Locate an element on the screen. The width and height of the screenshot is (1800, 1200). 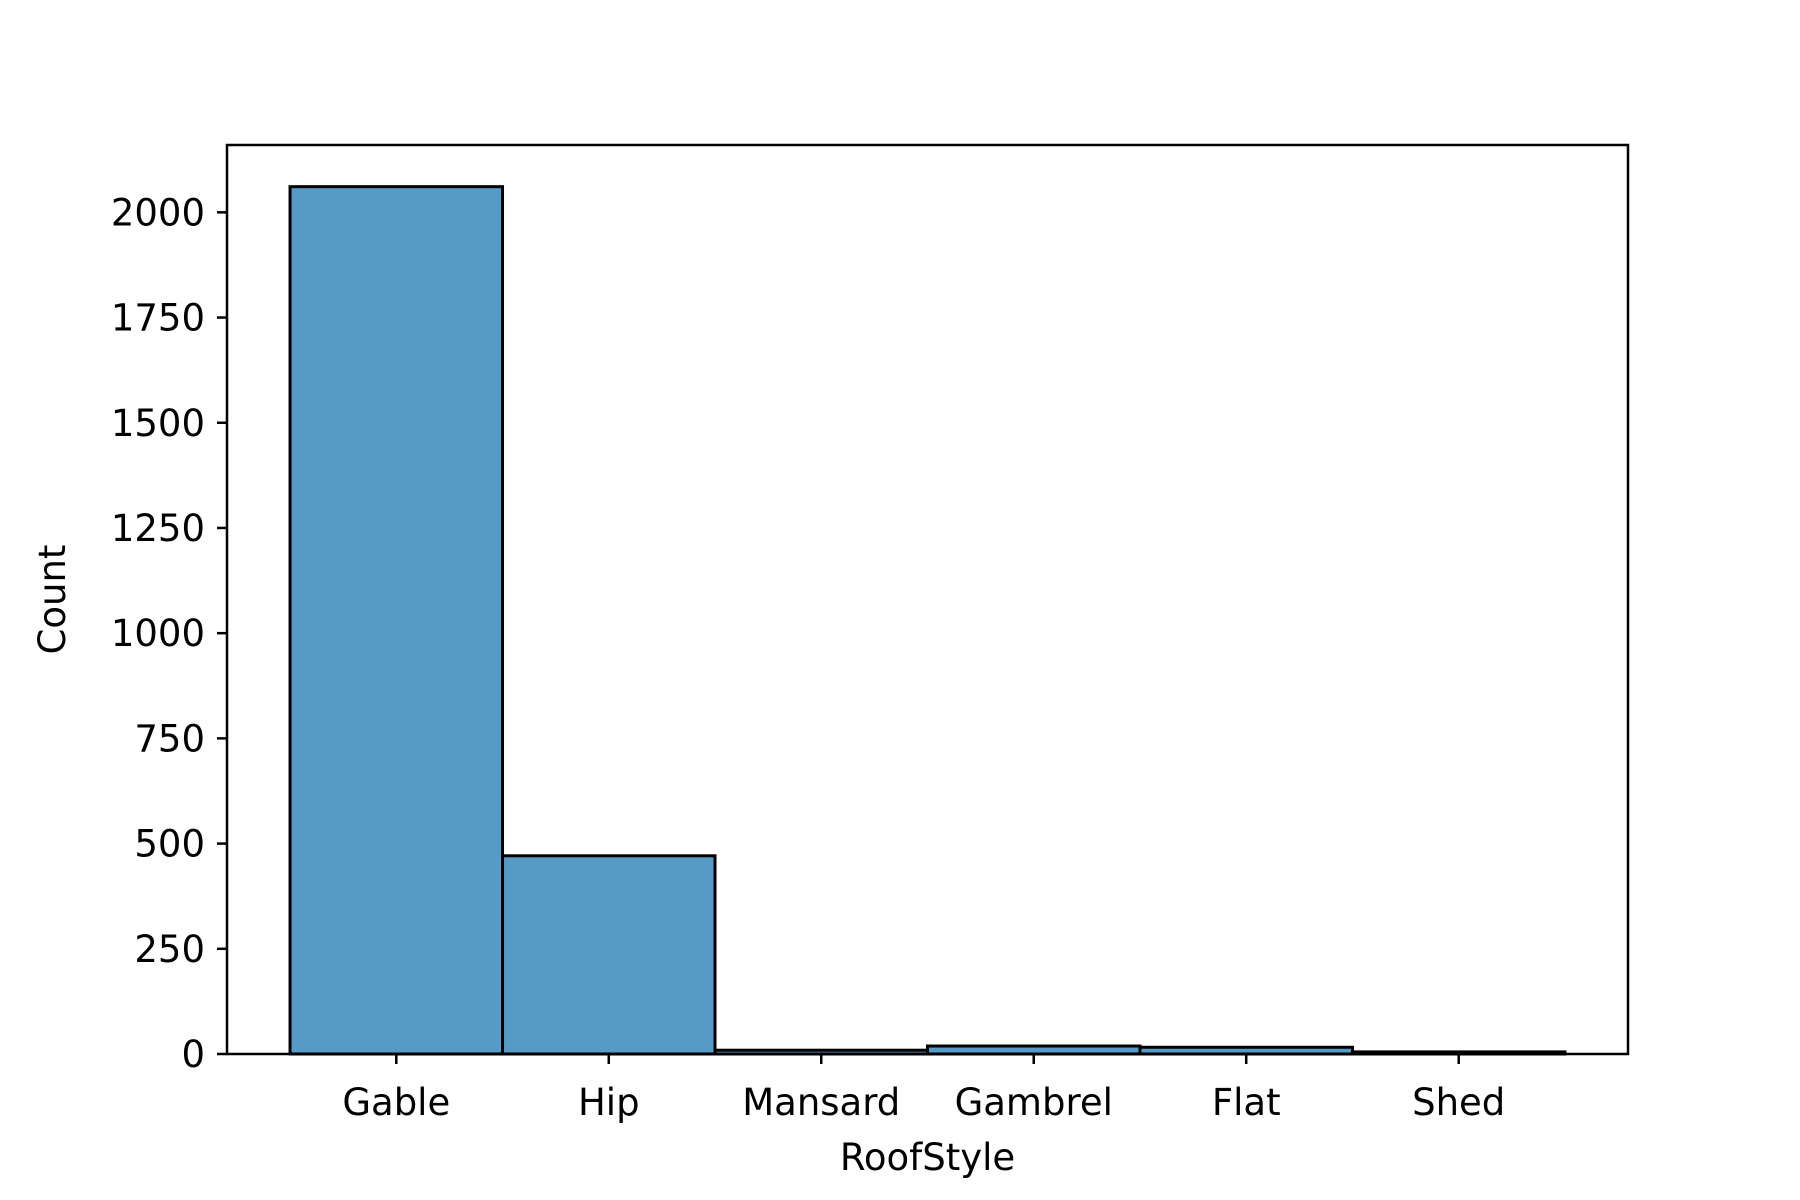
bar-hip is located at coordinates (609, 955).